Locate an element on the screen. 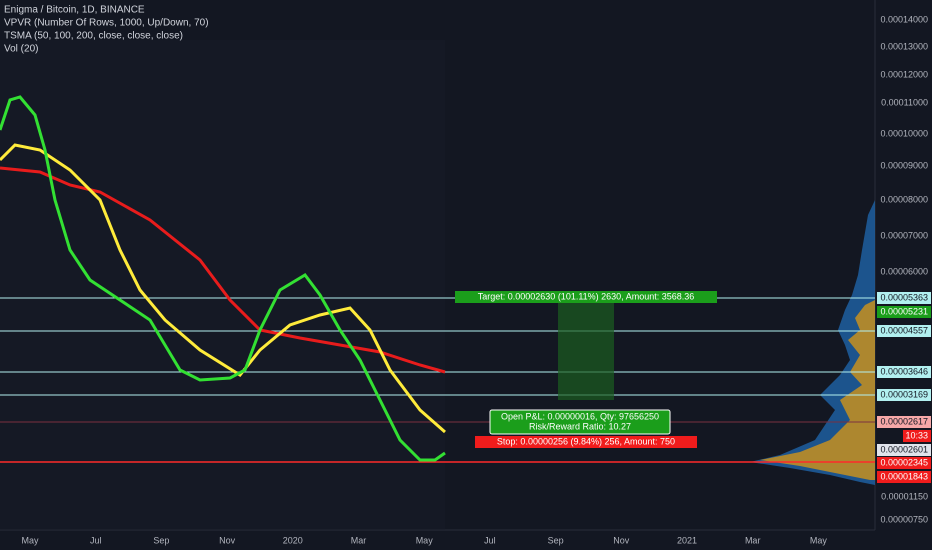 The width and height of the screenshot is (932, 550). target-label-box is located at coordinates (586, 297).